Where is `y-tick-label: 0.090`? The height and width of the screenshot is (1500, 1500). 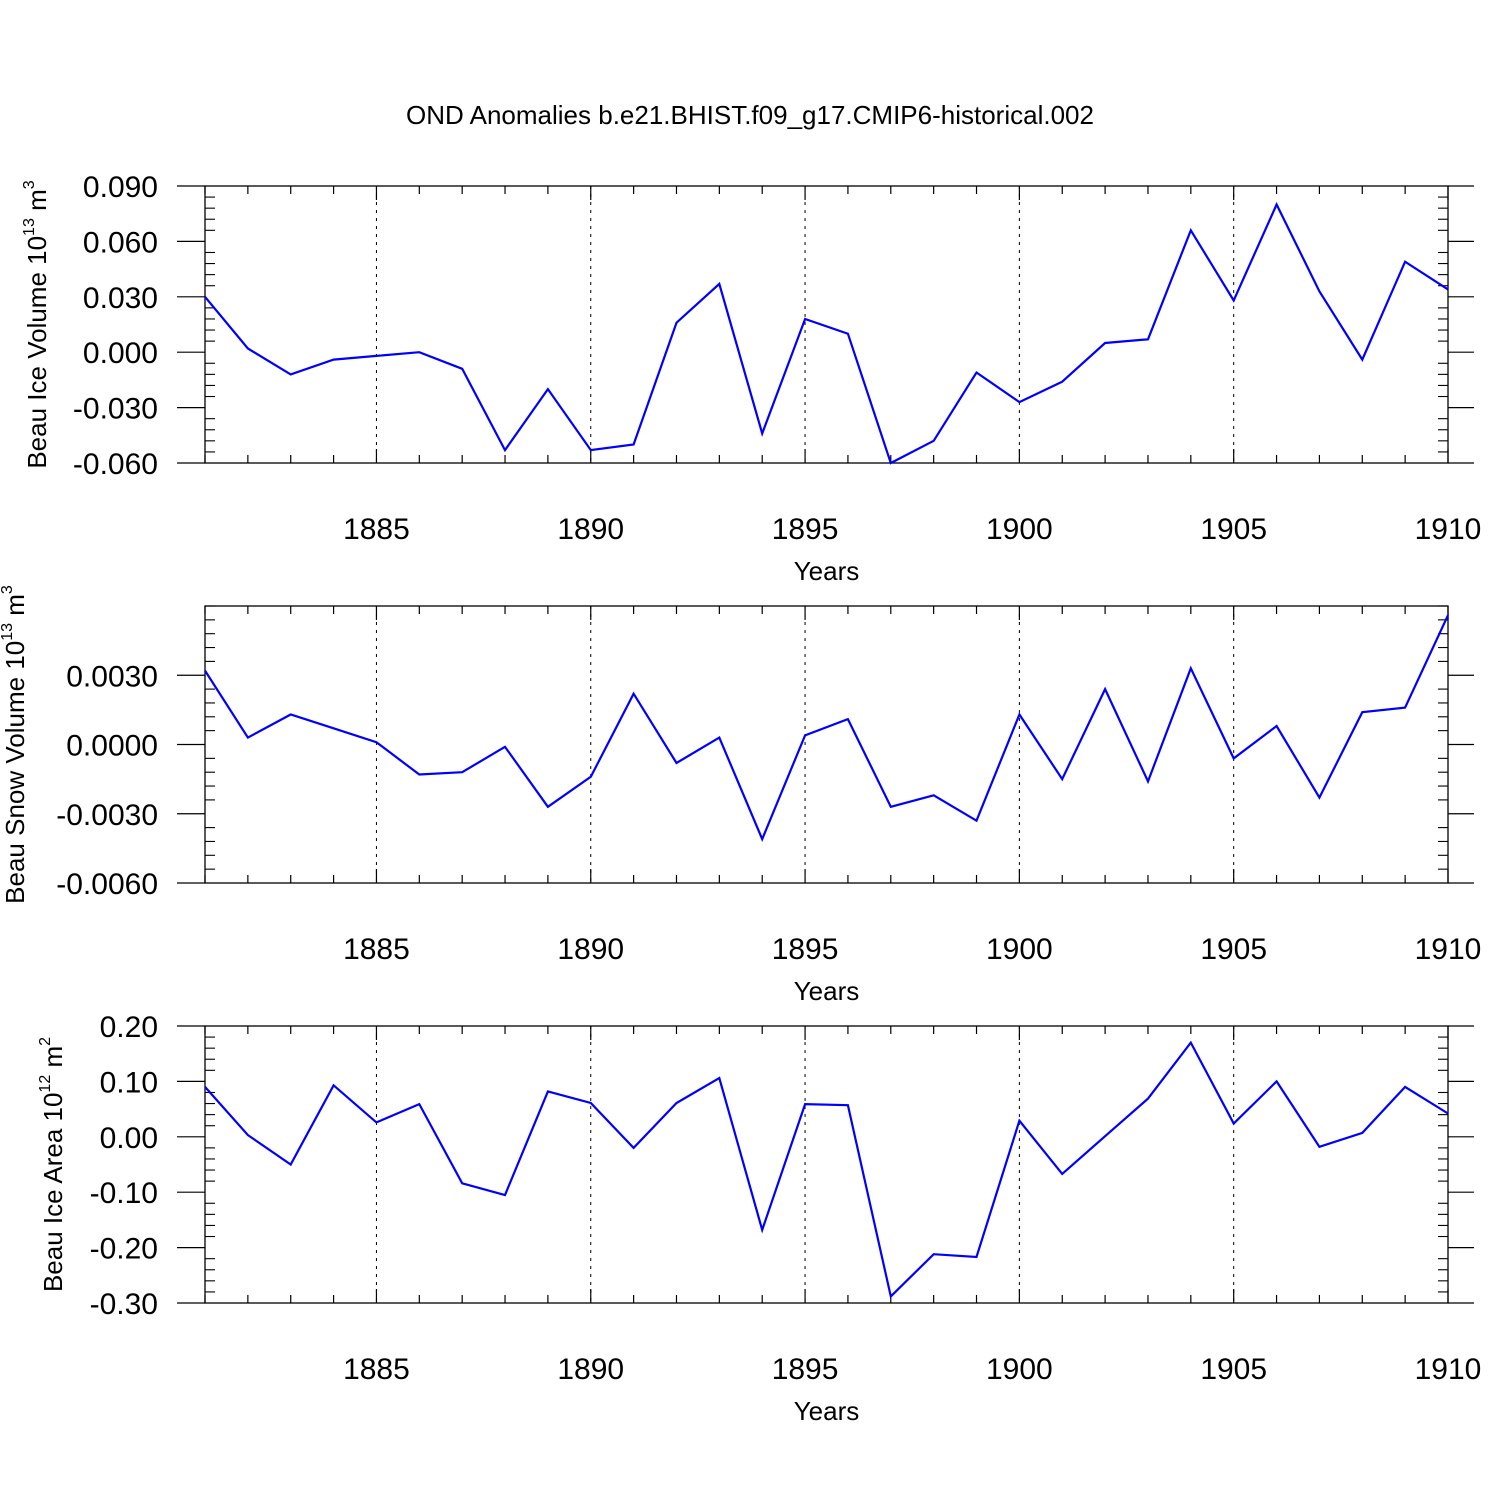 y-tick-label: 0.090 is located at coordinates (120, 187).